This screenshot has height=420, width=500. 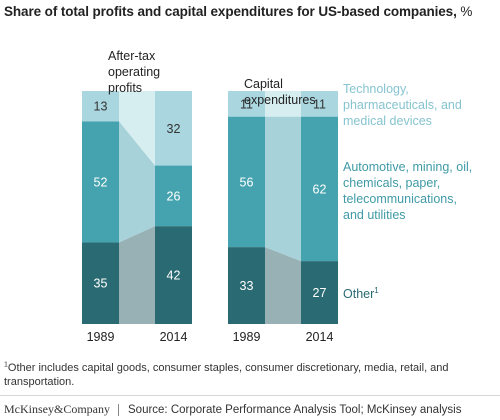 I want to click on footer-divider, so click(x=250, y=395).